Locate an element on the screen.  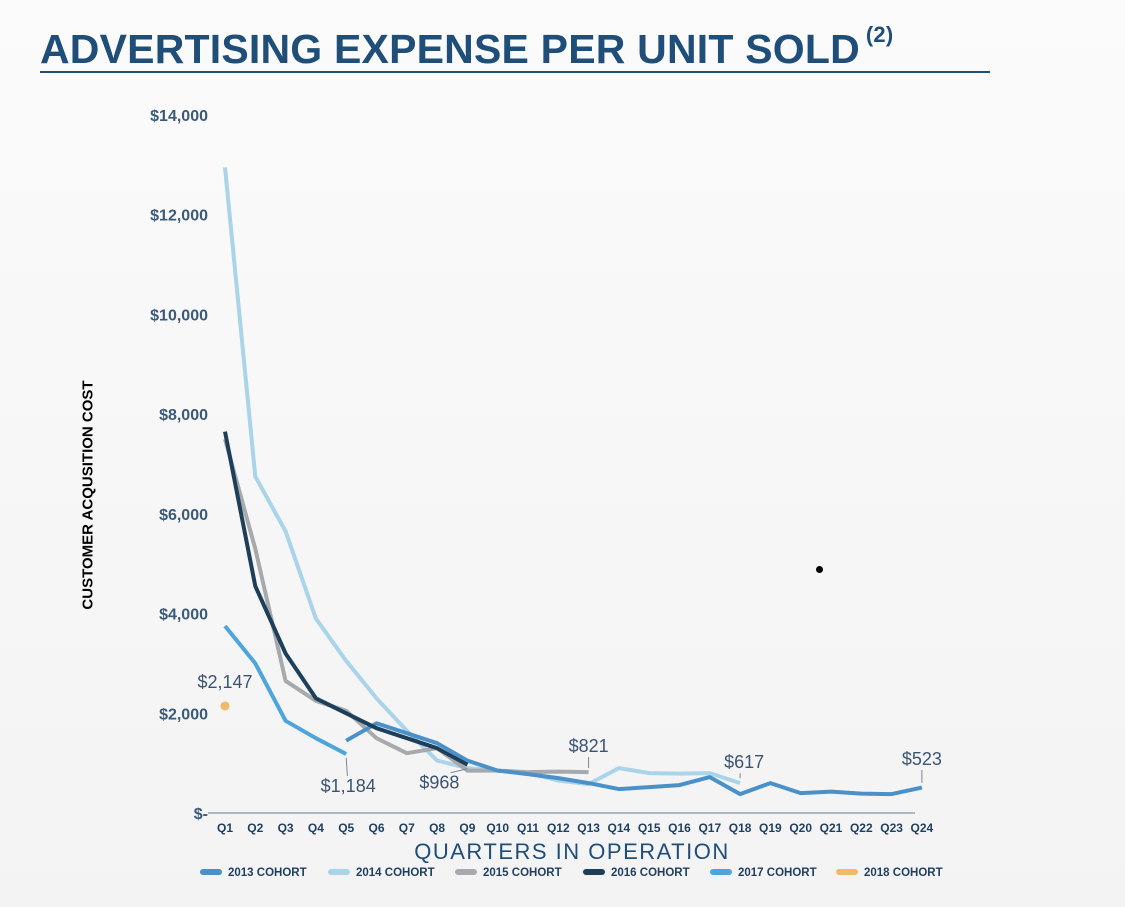
x-tick-label: Q24 is located at coordinates (922, 828).